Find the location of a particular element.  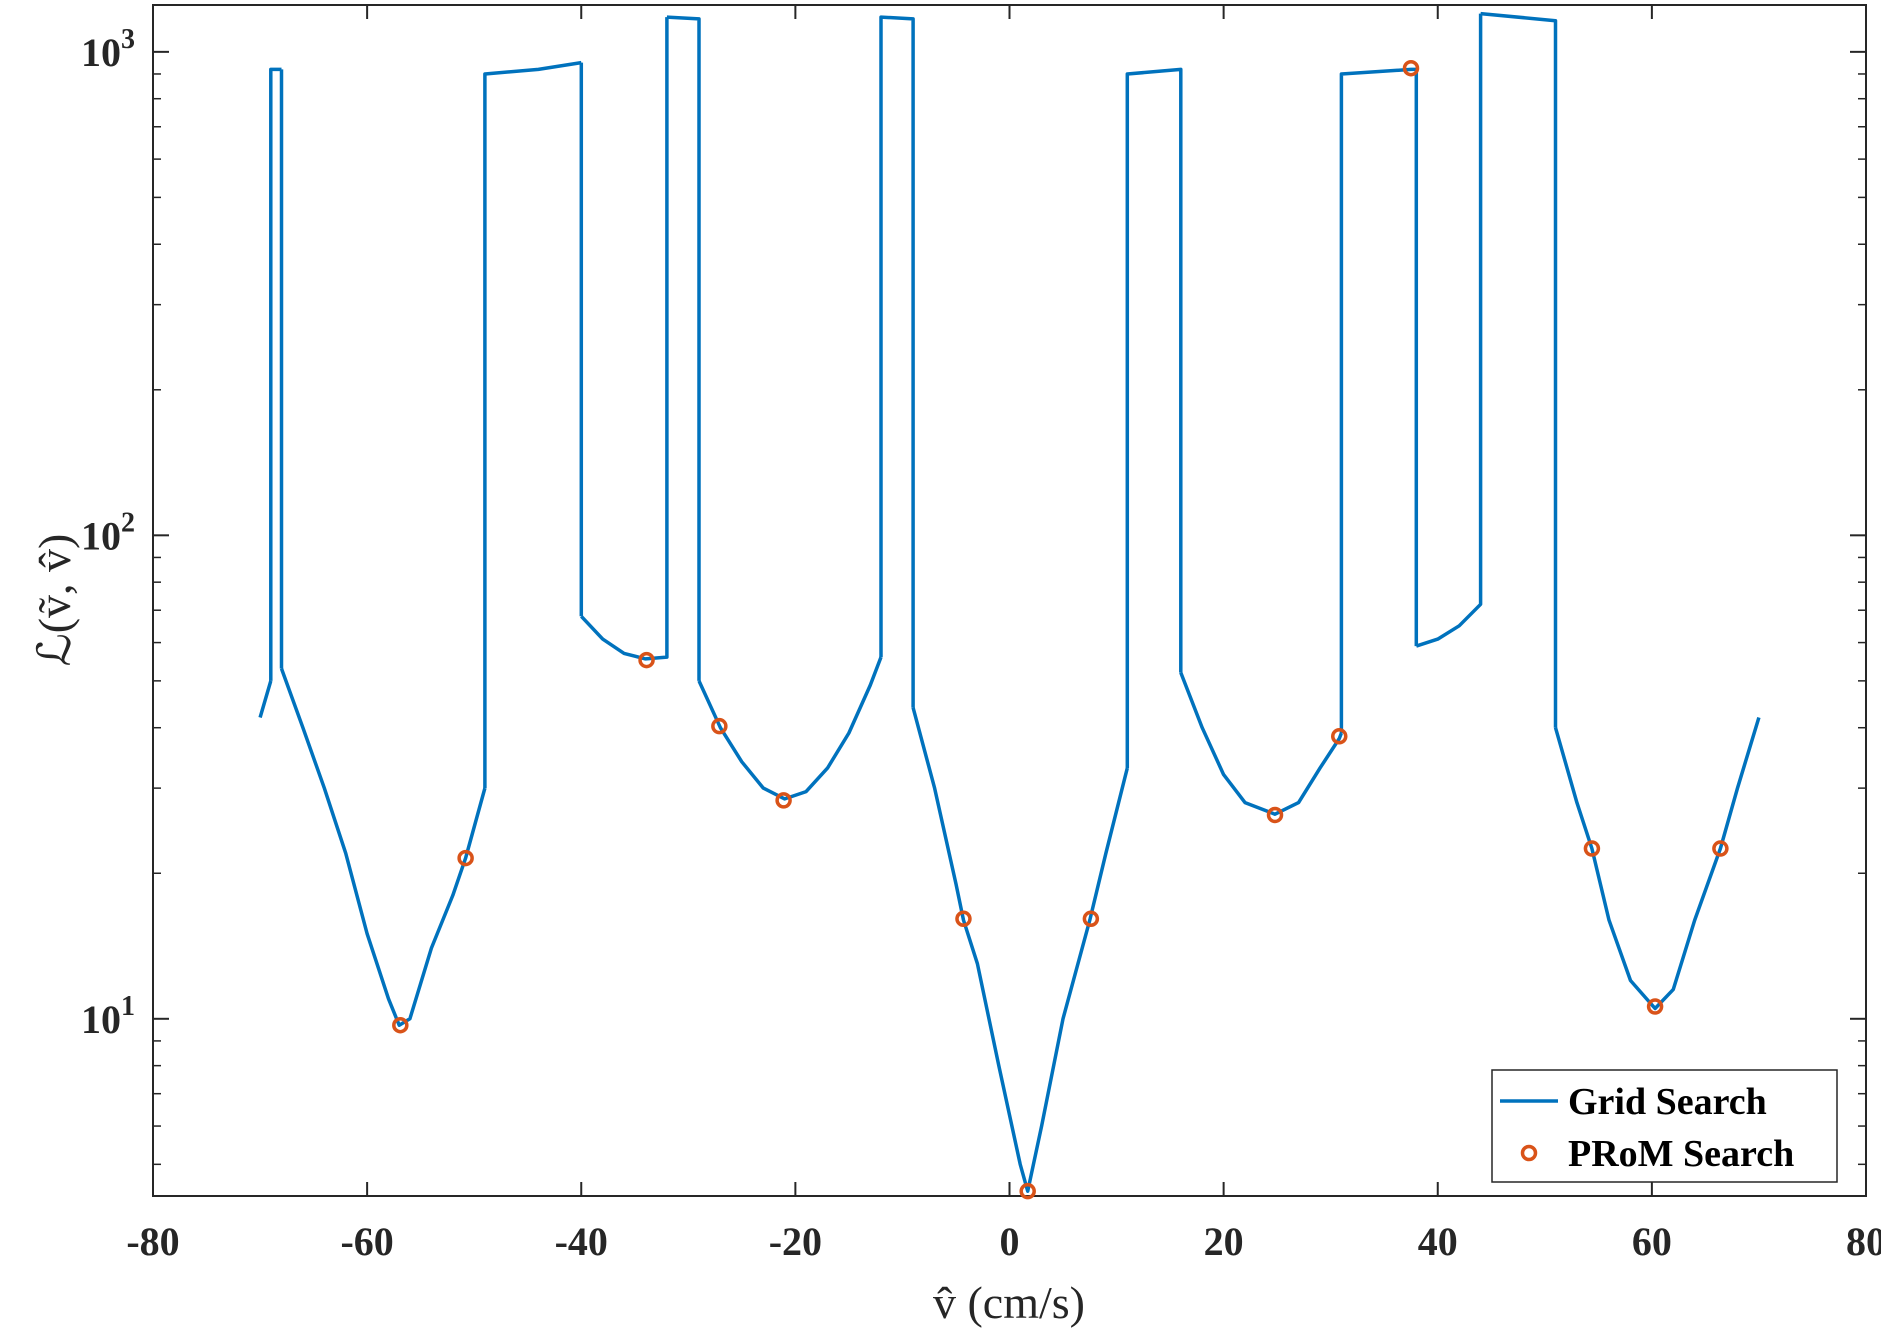

y-tick-label: 10² is located at coordinates (108, 532).